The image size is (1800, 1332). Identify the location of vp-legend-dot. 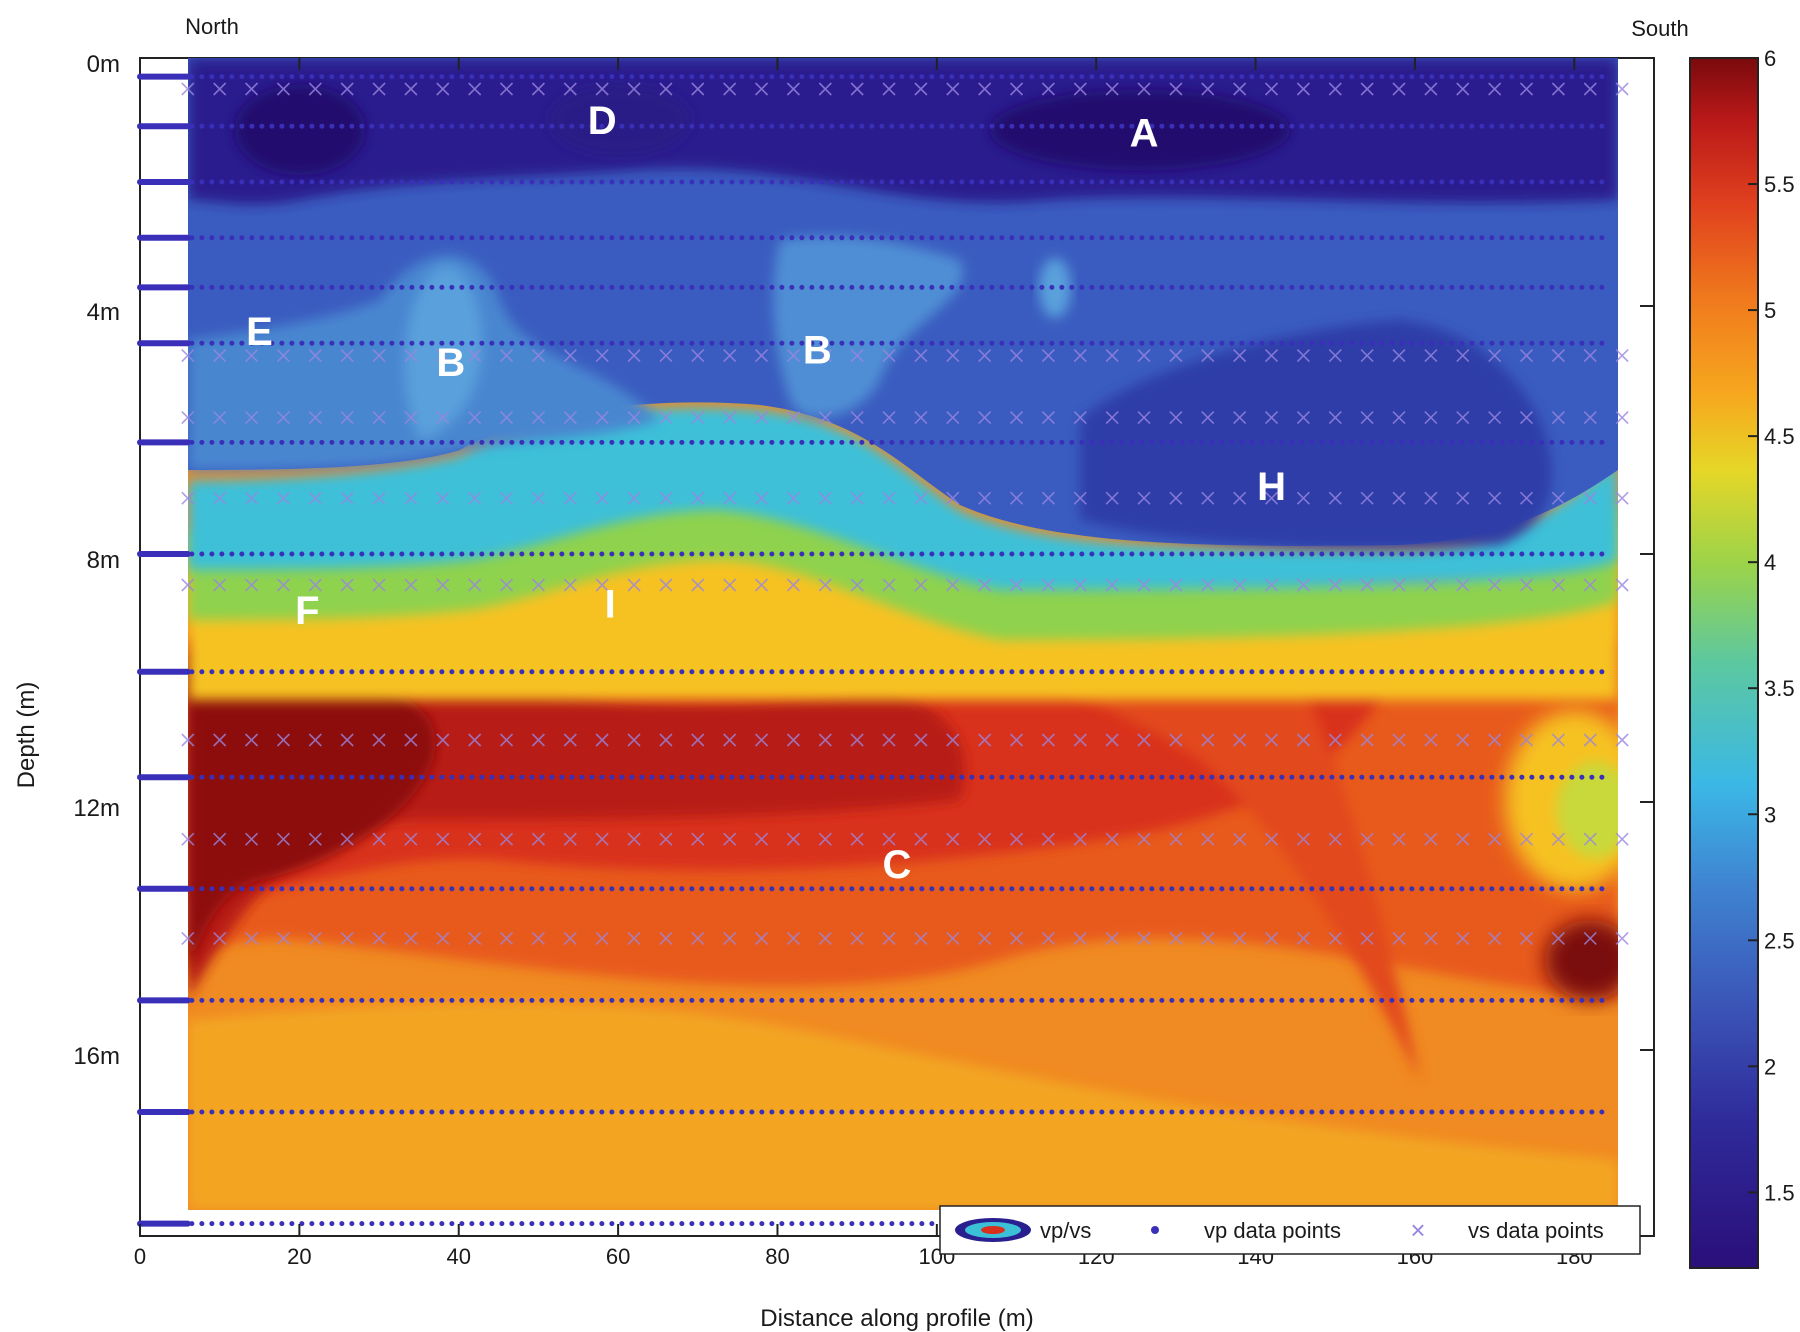
(1155, 1230).